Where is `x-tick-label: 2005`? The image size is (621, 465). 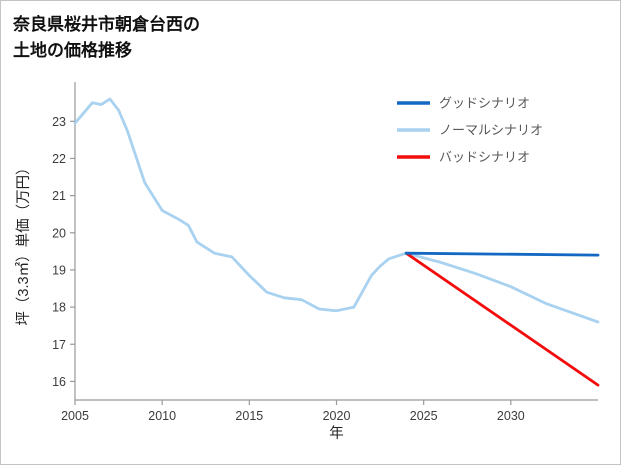
x-tick-label: 2005 is located at coordinates (75, 416).